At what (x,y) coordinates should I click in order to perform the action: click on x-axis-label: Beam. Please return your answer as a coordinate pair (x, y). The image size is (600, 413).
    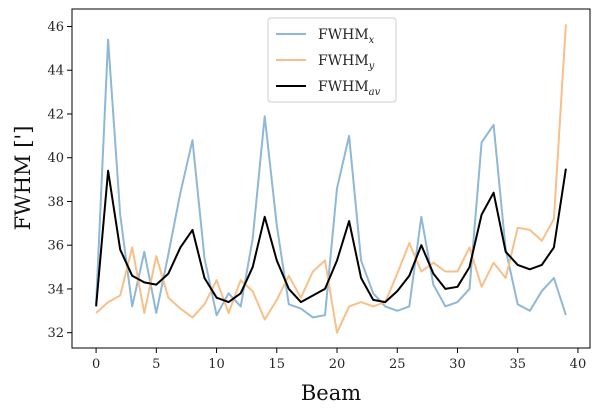
    Looking at the image, I should click on (331, 393).